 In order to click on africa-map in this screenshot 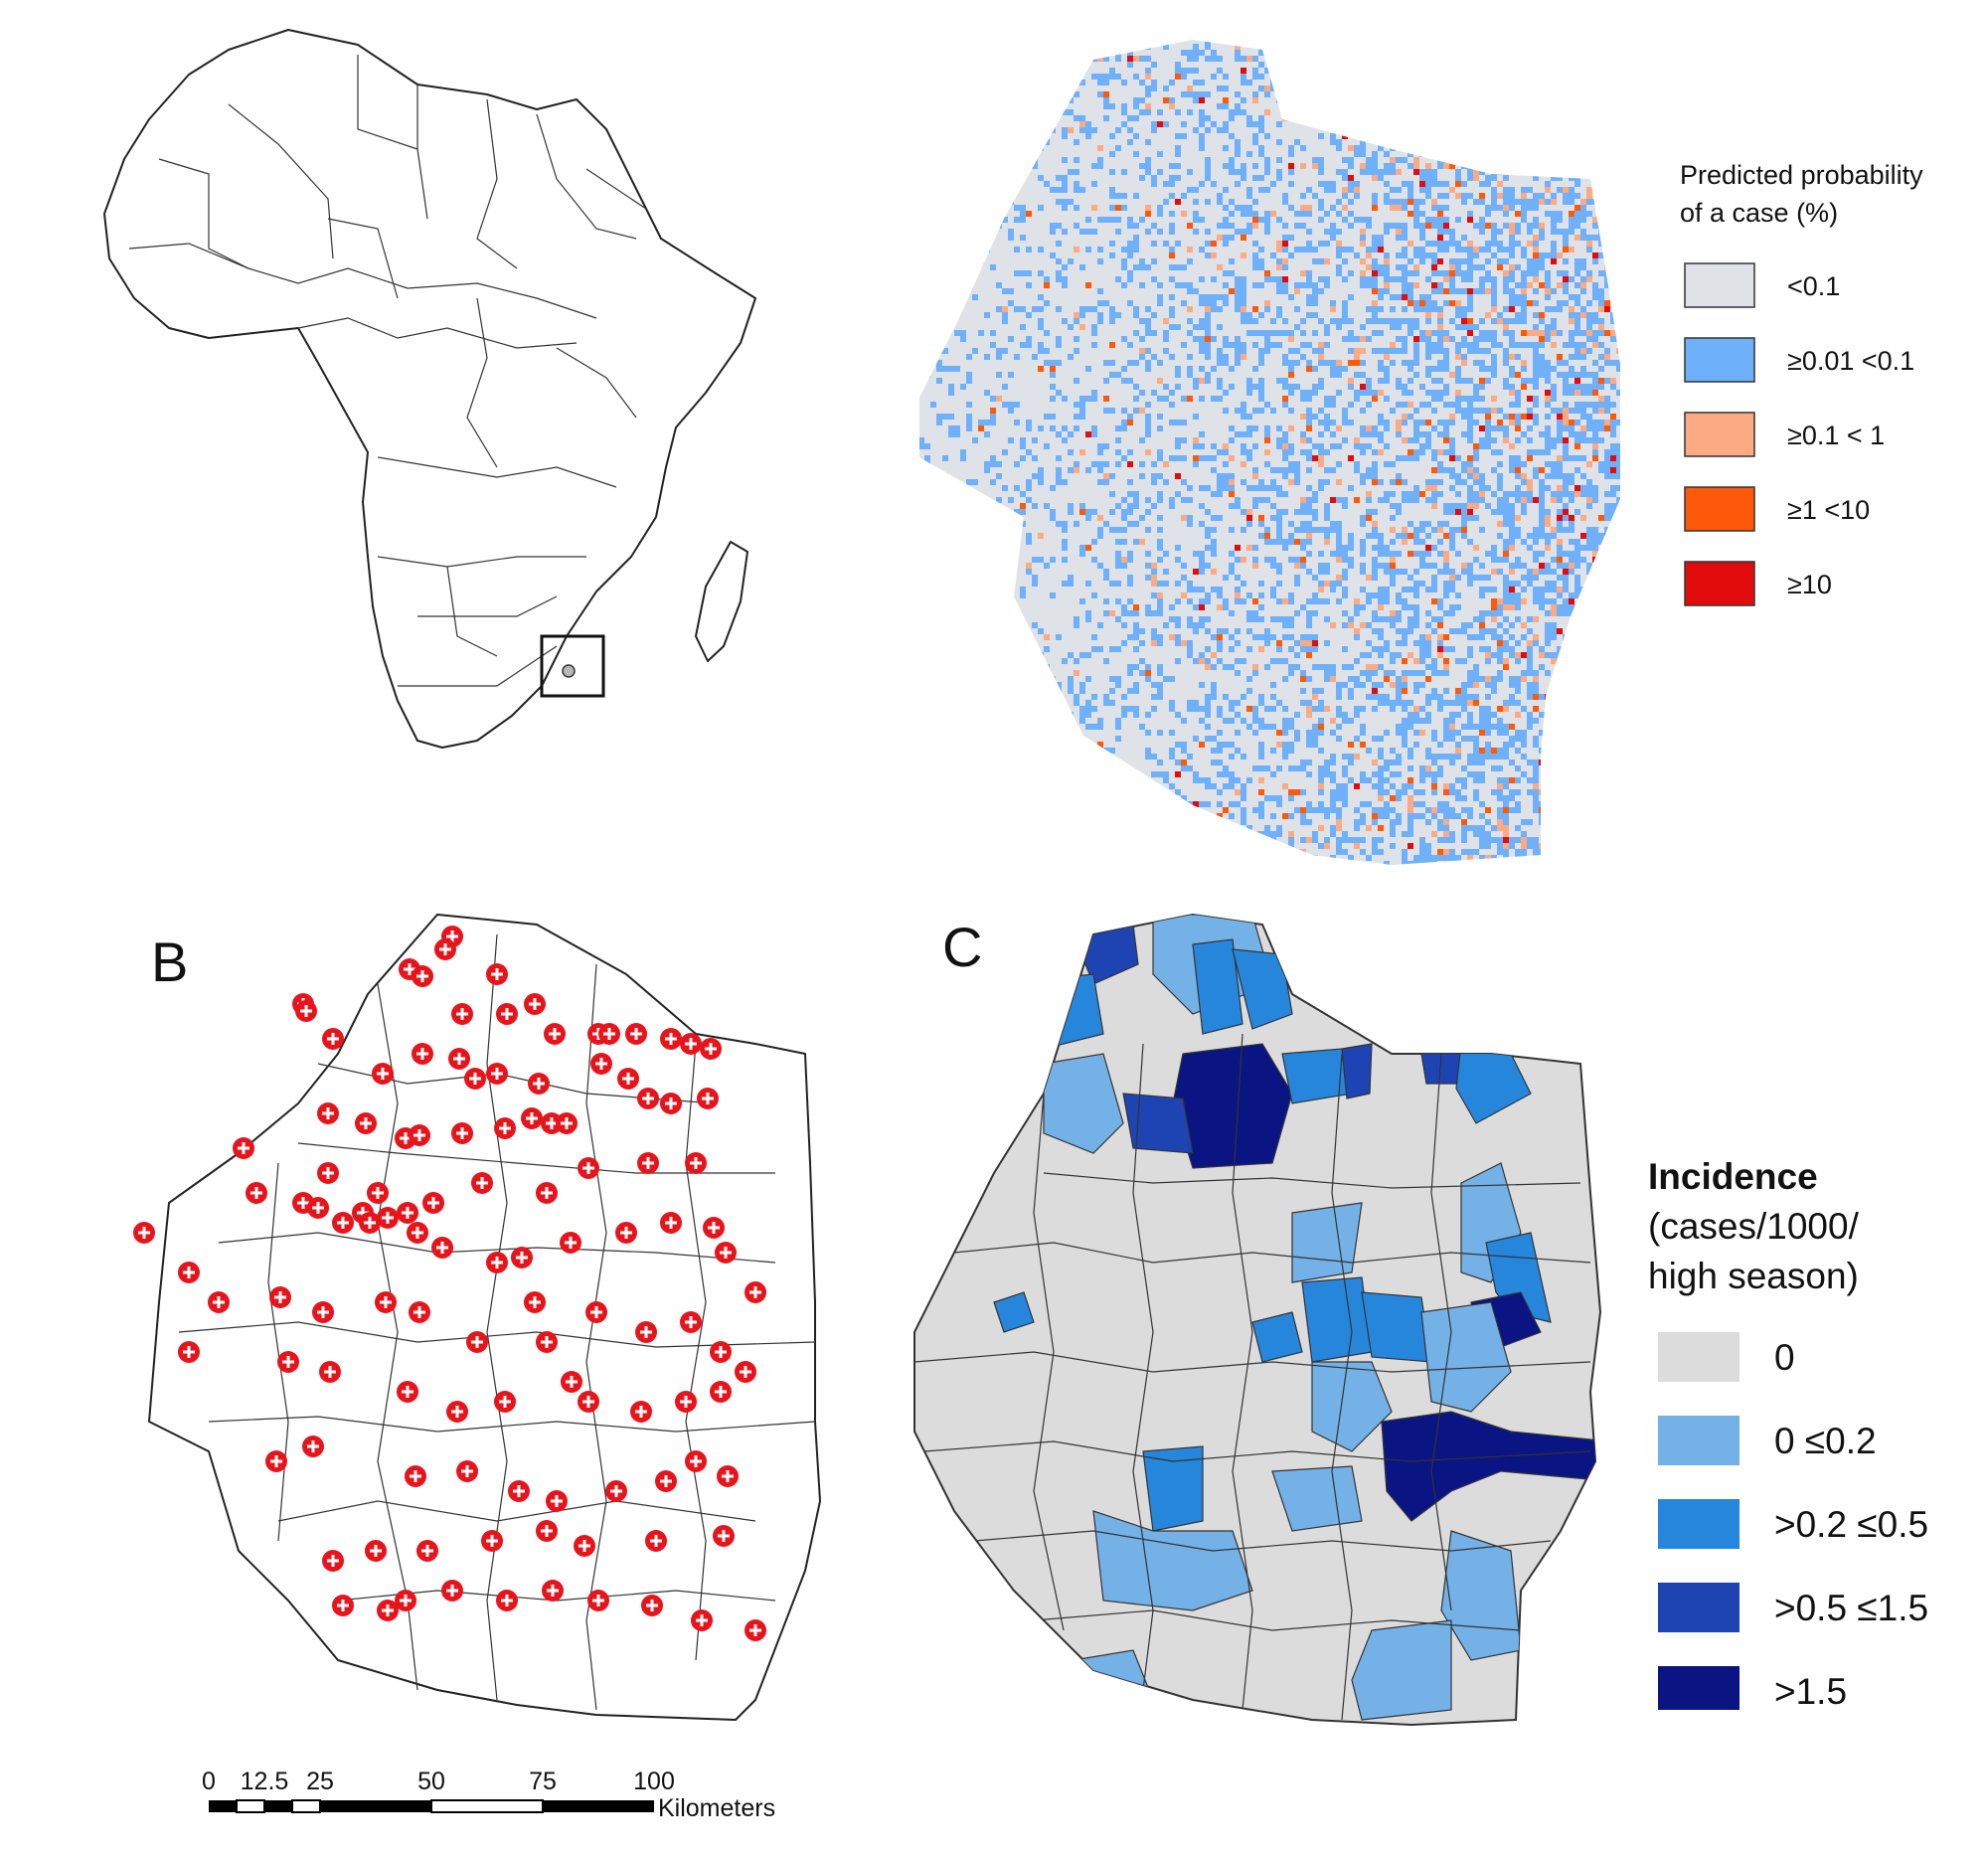, I will do `click(429, 389)`.